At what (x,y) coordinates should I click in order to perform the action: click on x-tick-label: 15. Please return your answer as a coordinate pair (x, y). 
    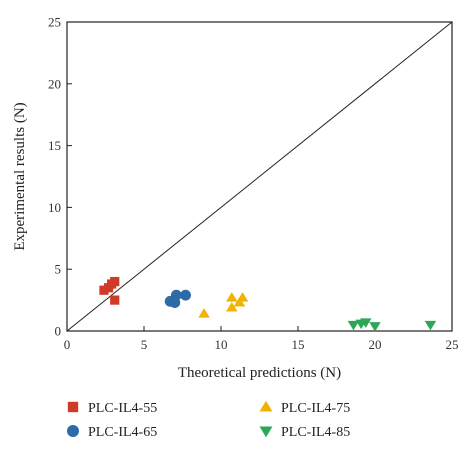
    Looking at the image, I should click on (298, 344).